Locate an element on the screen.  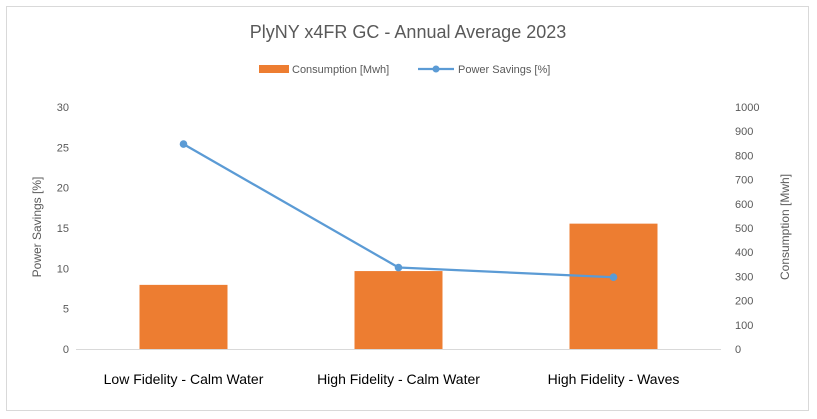
x-category-label: Low Fidelity - Calm Water is located at coordinates (184, 379).